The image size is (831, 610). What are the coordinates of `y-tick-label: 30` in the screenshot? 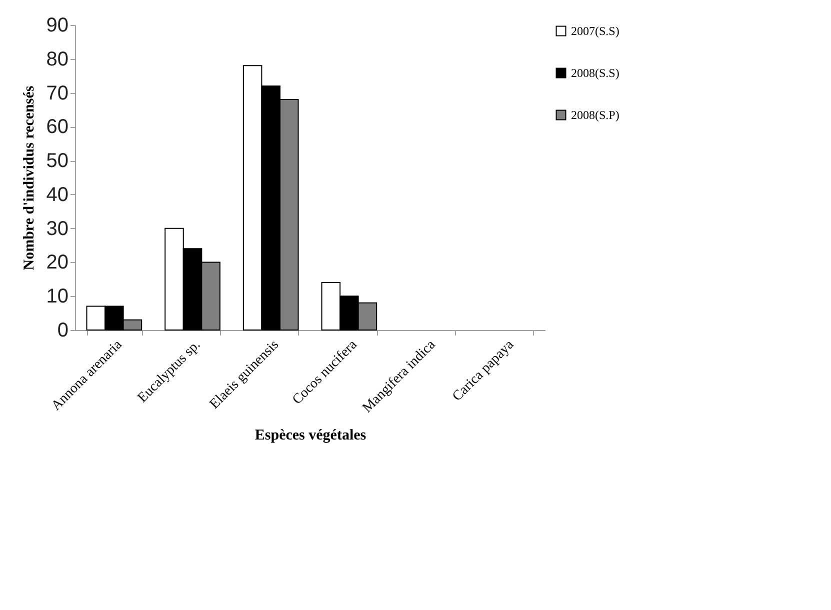 It's located at (57, 229).